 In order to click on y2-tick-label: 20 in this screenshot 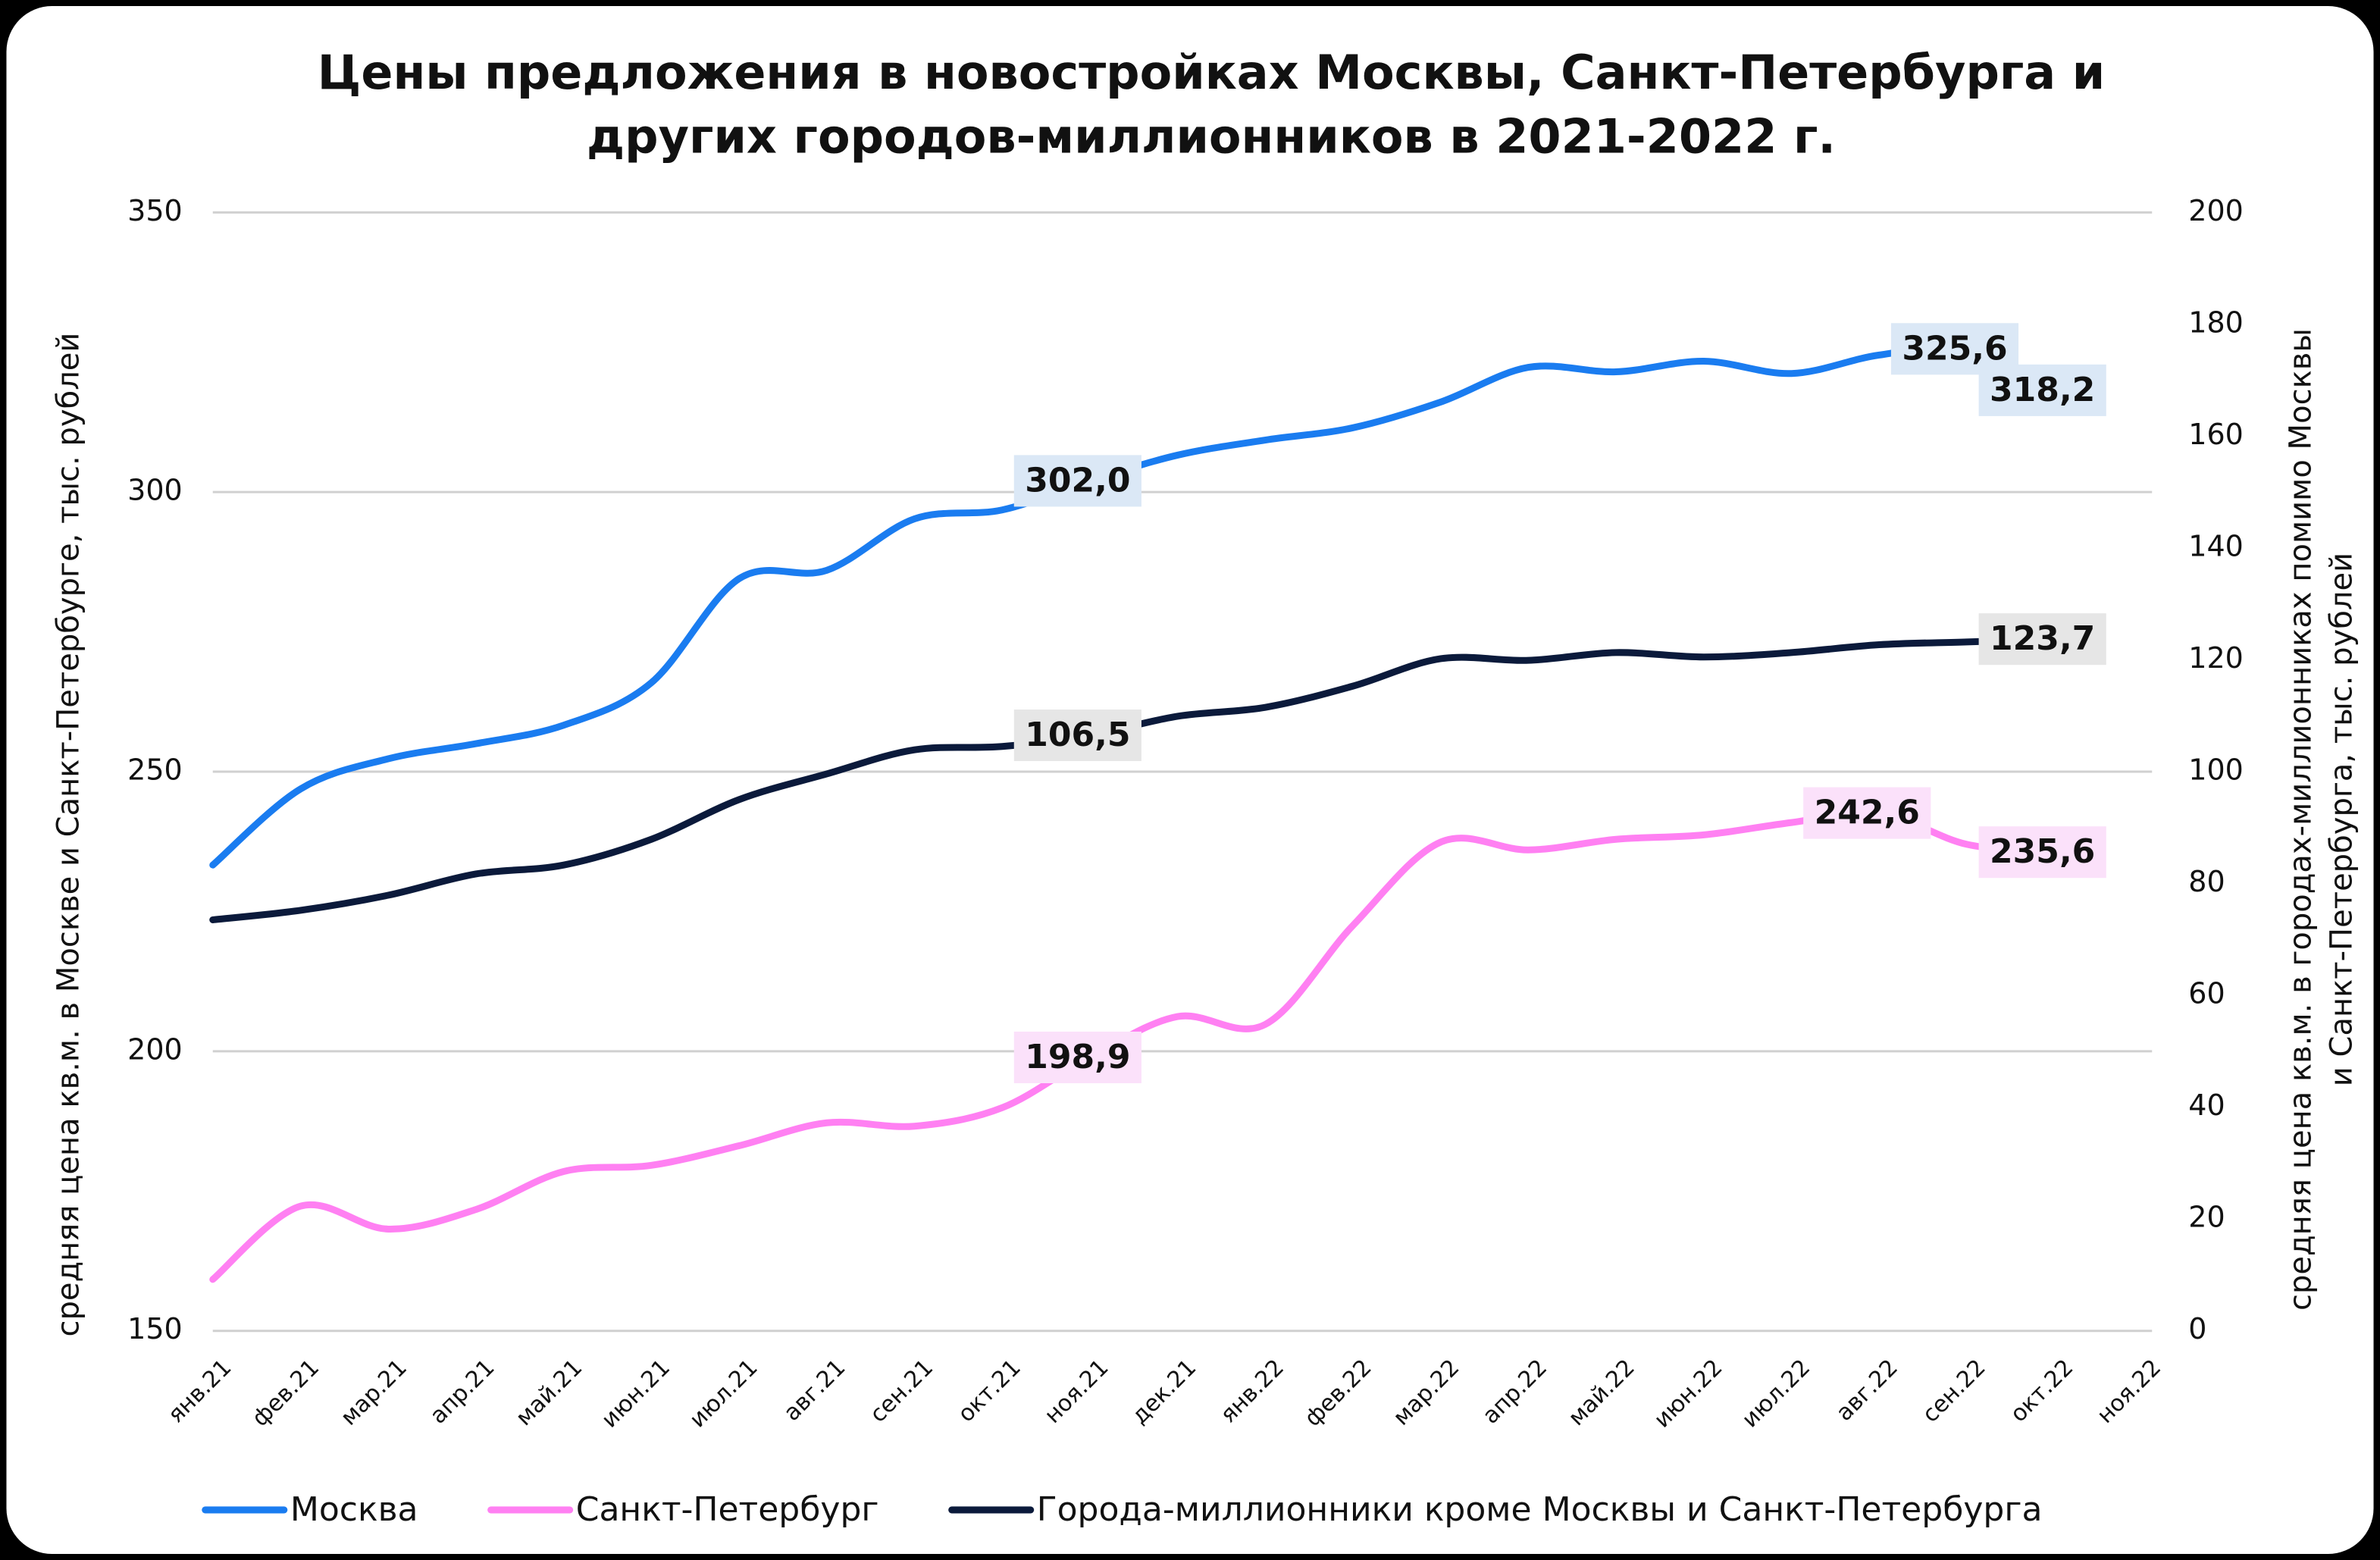, I will do `click(2207, 1217)`.